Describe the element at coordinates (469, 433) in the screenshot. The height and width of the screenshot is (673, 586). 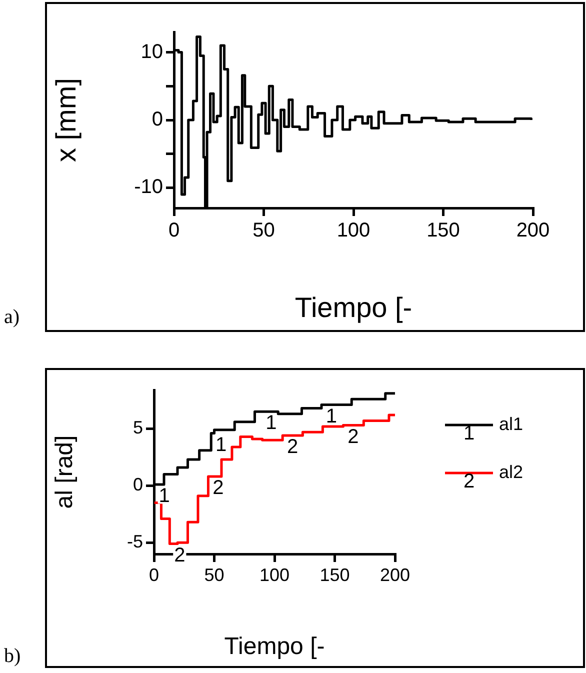
I see `text: 1` at that location.